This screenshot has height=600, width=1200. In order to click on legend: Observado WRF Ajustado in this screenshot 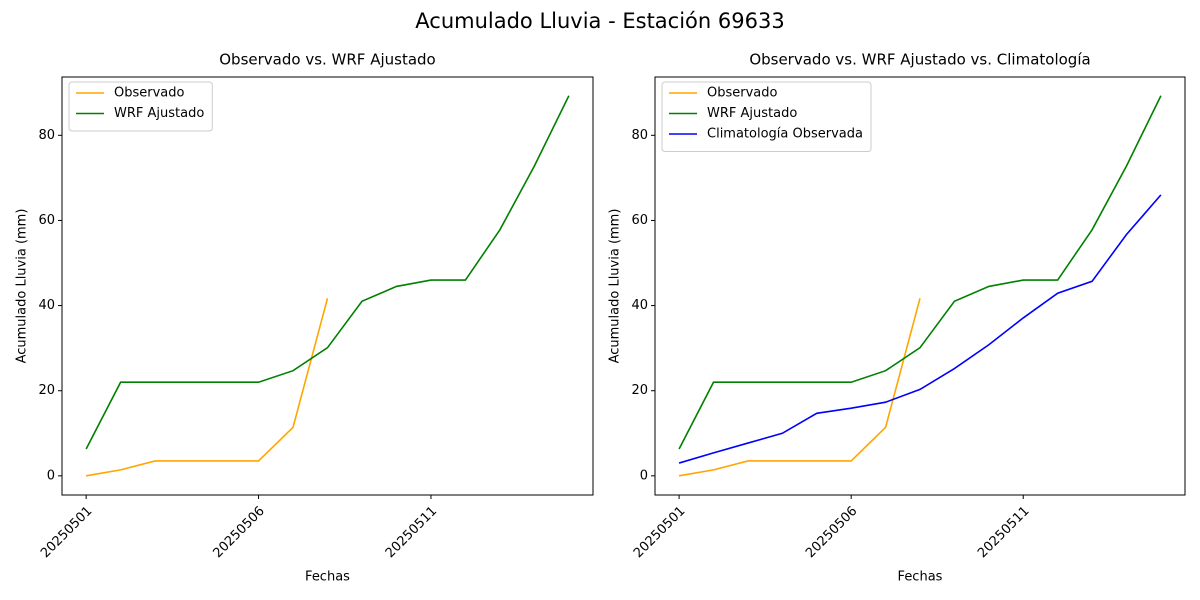, I will do `click(140, 106)`.